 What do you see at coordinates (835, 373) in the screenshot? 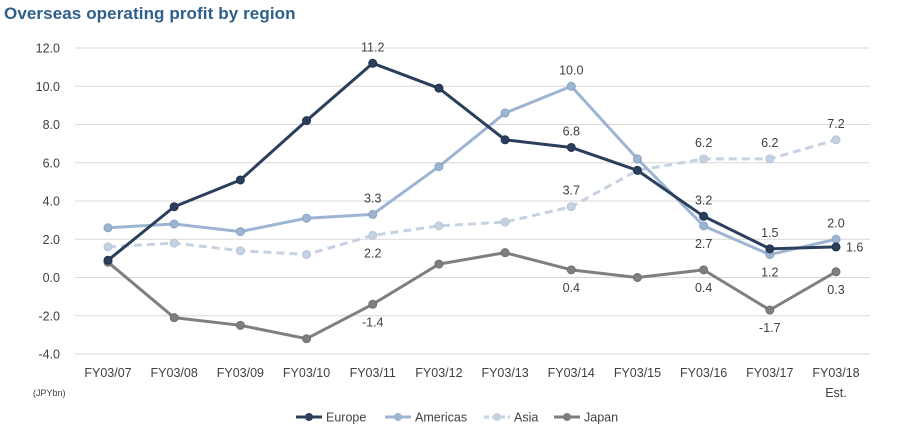
I see `x-tick-label: FY03/18` at bounding box center [835, 373].